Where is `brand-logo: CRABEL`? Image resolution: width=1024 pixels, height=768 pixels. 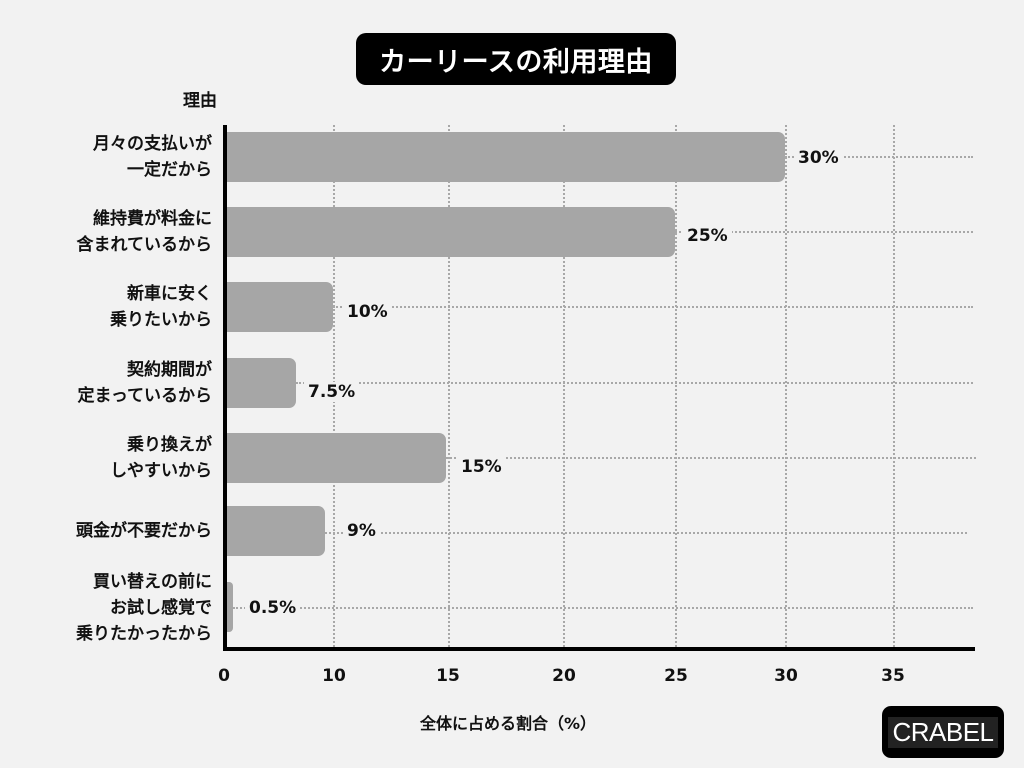 brand-logo: CRABEL is located at coordinates (943, 732).